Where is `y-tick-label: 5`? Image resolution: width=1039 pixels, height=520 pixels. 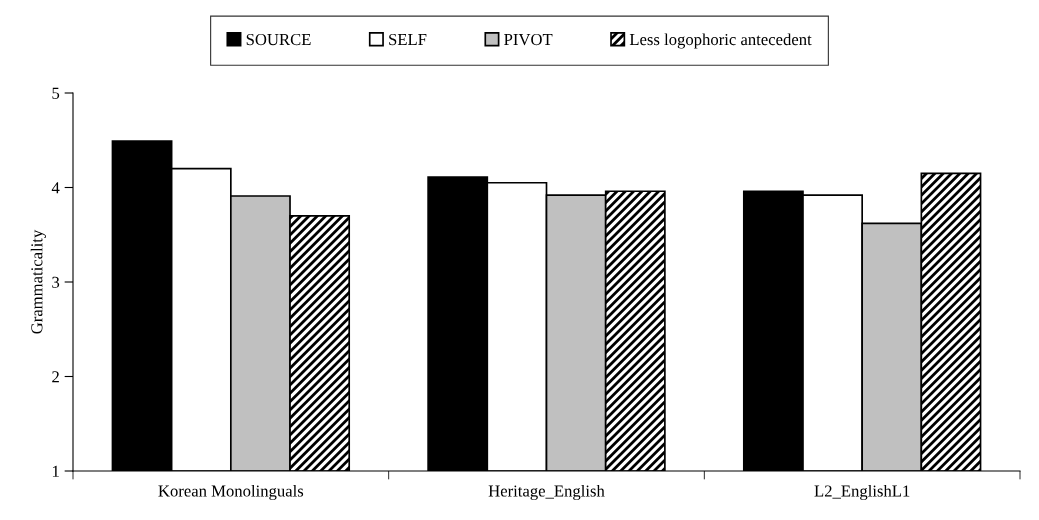 y-tick-label: 5 is located at coordinates (56, 93).